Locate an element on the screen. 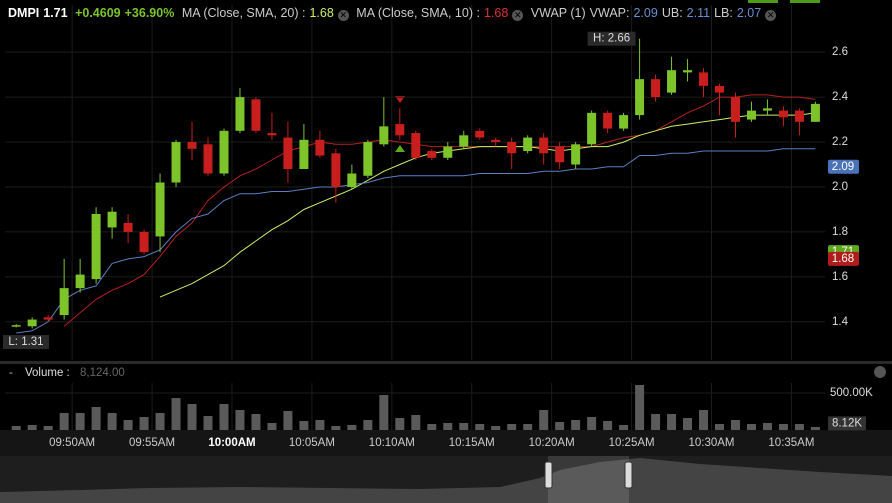 The image size is (892, 503). y-tick-label: 2.2 is located at coordinates (840, 142).